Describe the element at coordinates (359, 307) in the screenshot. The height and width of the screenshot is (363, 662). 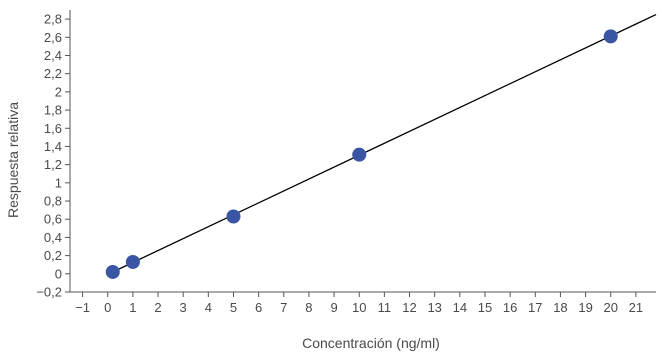
I see `x-tick-label: 10` at that location.